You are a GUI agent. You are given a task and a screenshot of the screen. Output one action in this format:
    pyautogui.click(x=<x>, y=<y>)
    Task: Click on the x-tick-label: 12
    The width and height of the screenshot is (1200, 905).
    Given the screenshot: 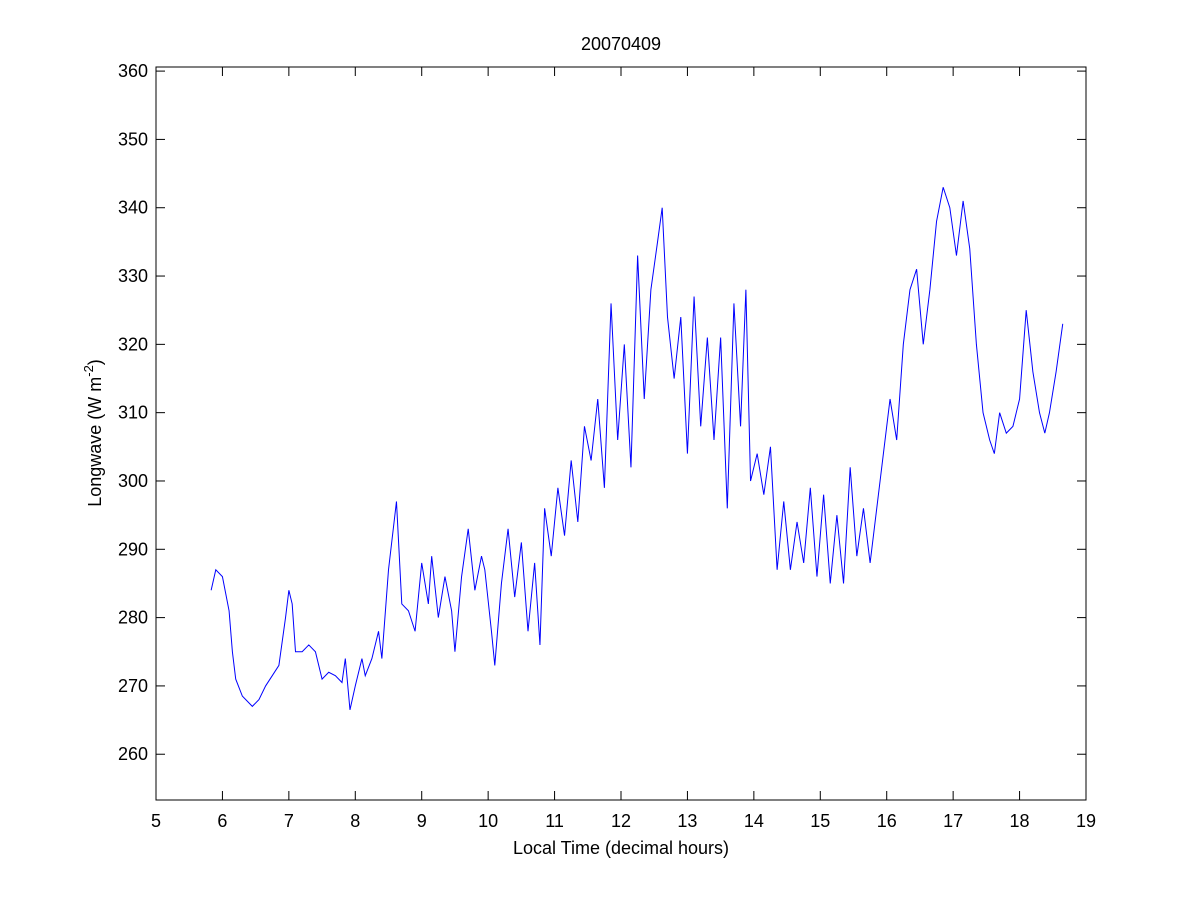 What is the action you would take?
    pyautogui.click(x=621, y=821)
    